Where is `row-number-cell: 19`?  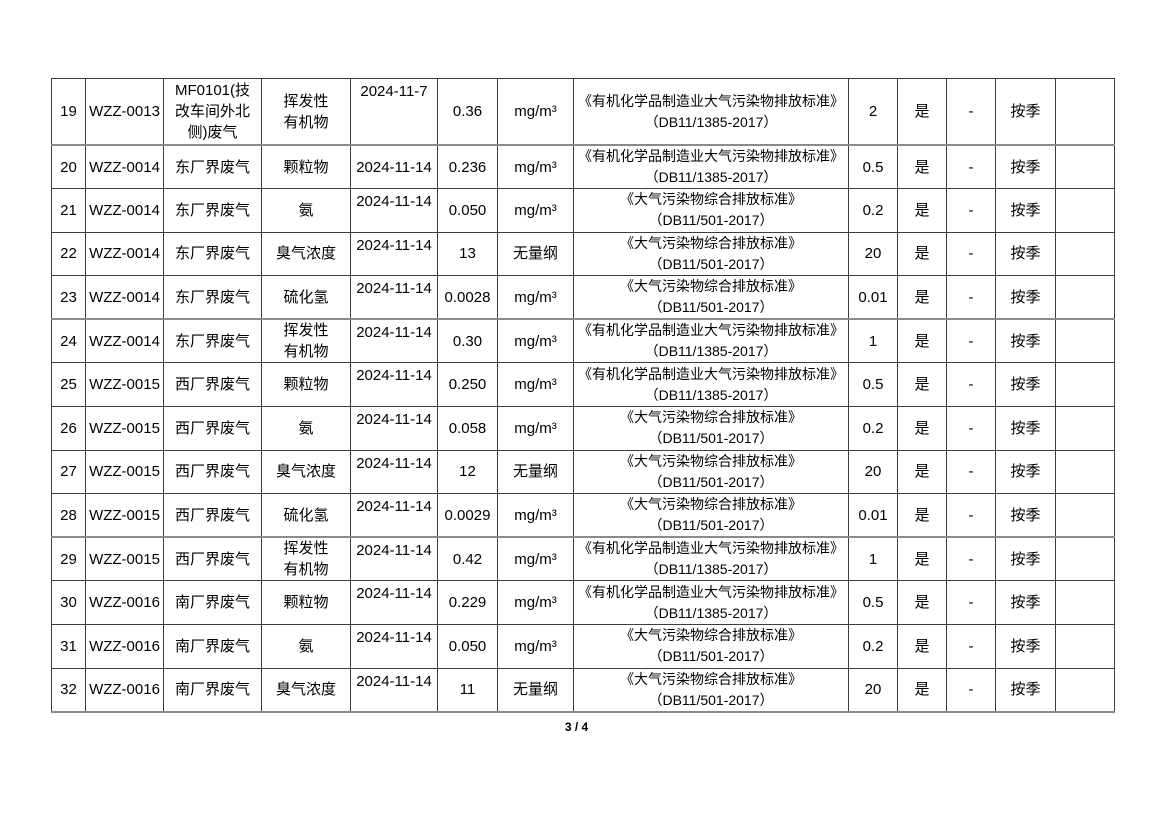
row-number-cell: 19 is located at coordinates (68, 112).